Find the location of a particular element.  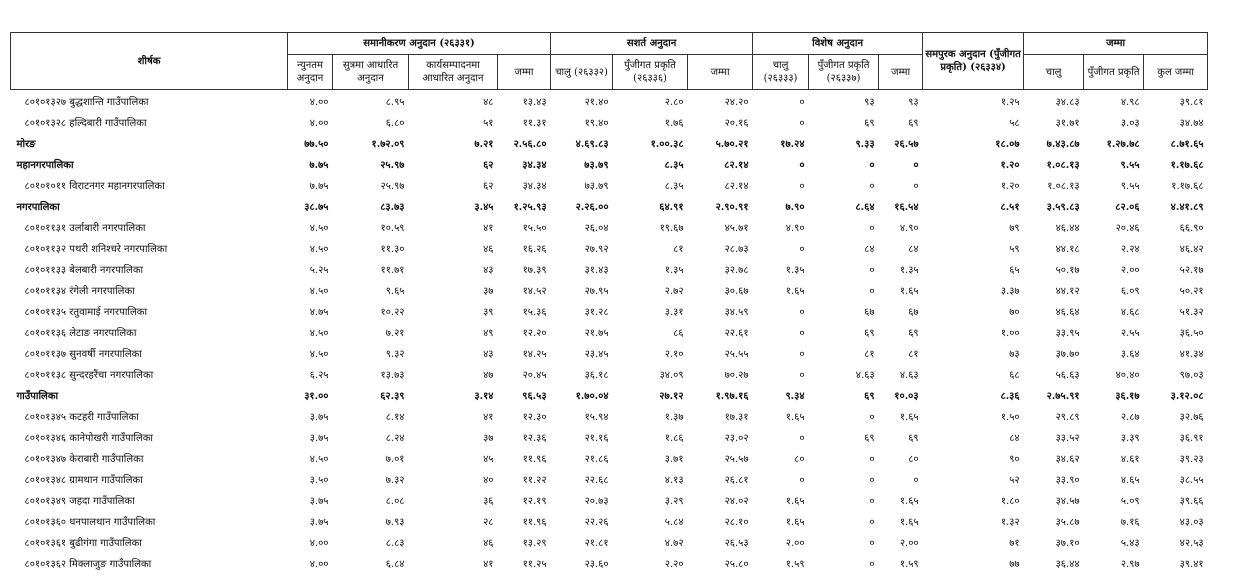

cell-value: २८.१० is located at coordinates (736, 522).